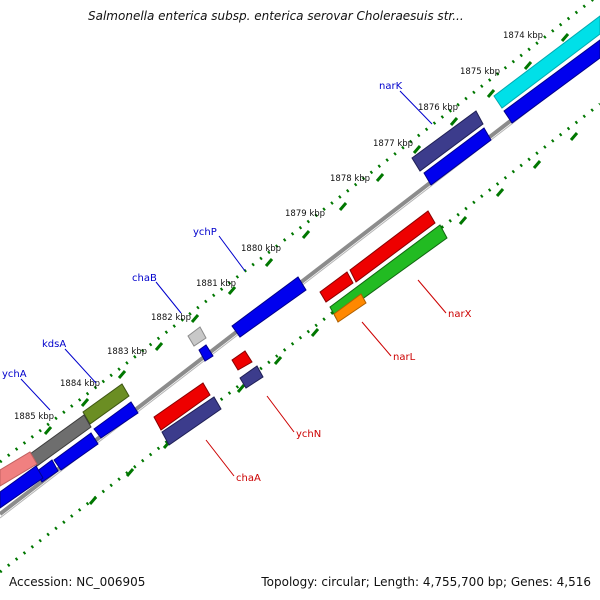 This screenshot has height=600, width=600. I want to click on ychP-leader-line, so click(232, 253).